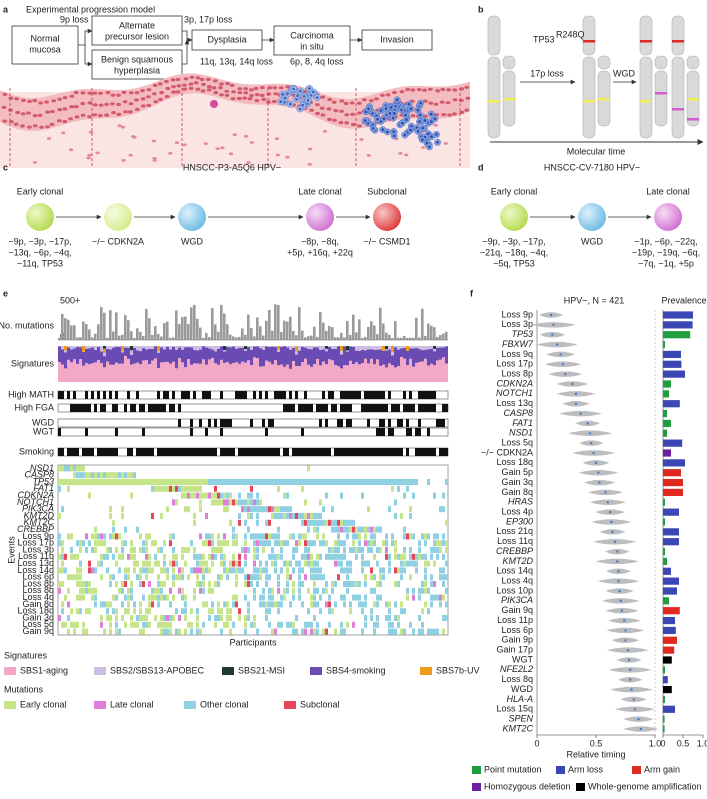  Describe the element at coordinates (192, 241) in the screenshot. I see `stage-label: WGD` at that location.